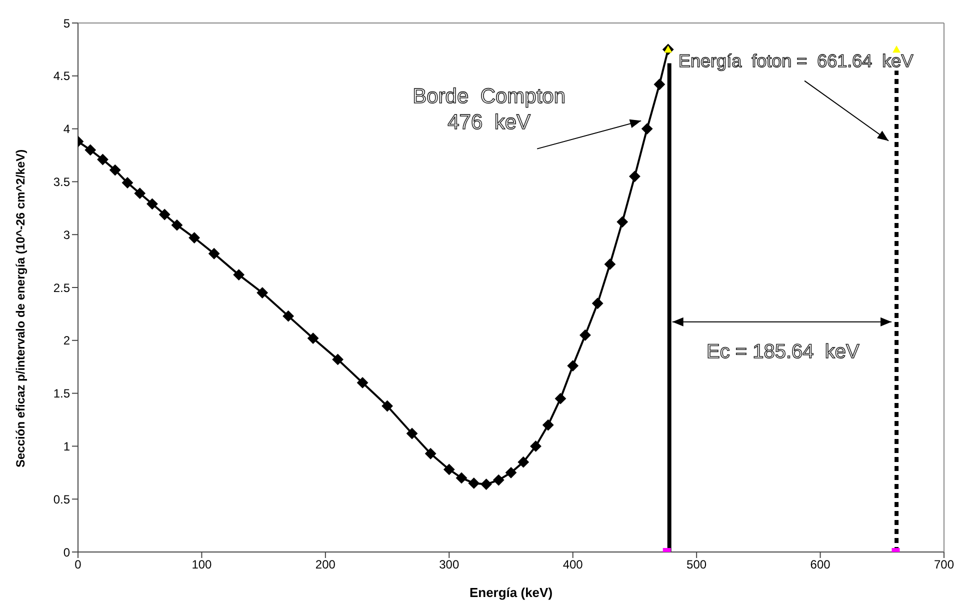 This screenshot has height=610, width=964. I want to click on x-axis-title: Energía (keV), so click(511, 592).